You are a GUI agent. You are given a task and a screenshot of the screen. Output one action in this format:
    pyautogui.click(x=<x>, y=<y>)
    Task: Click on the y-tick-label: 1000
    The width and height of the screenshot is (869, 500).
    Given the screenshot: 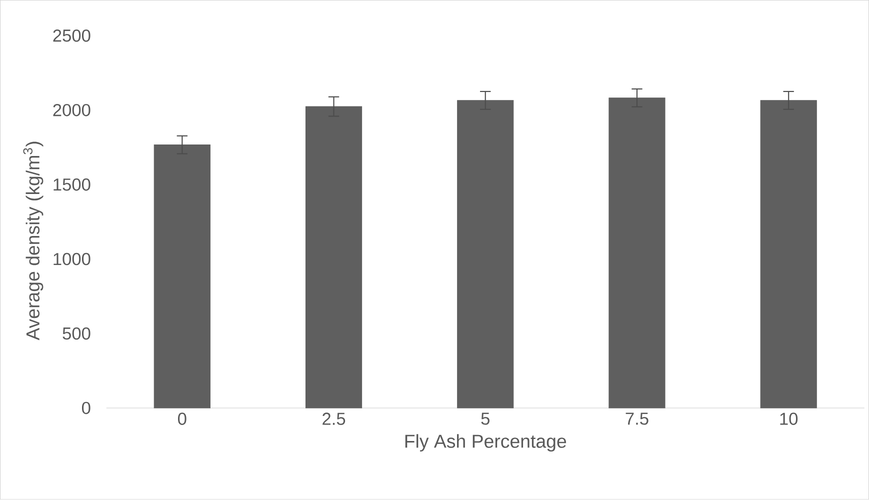 What is the action you would take?
    pyautogui.click(x=72, y=259)
    